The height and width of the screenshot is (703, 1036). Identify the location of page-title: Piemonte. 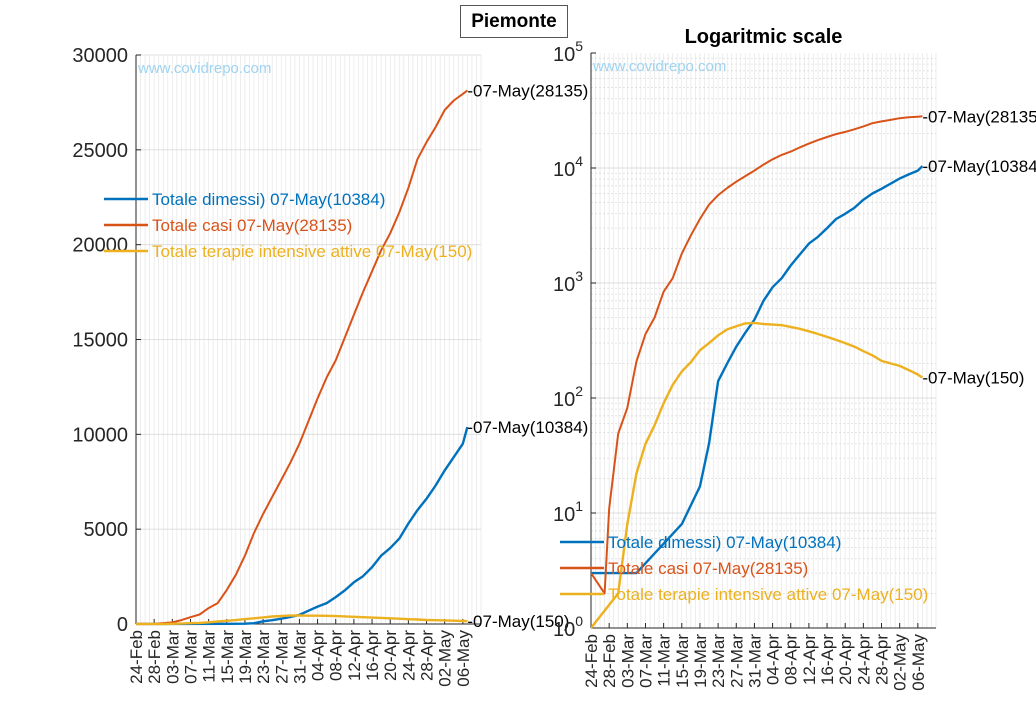
(514, 21).